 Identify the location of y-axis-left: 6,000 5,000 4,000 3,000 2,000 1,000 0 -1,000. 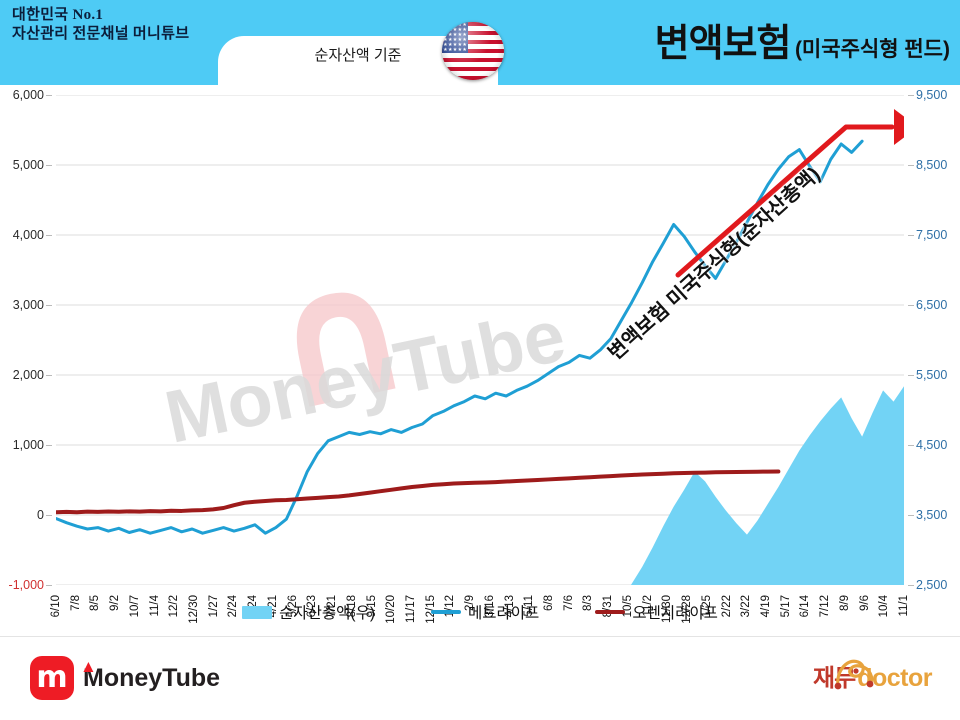
(26, 340).